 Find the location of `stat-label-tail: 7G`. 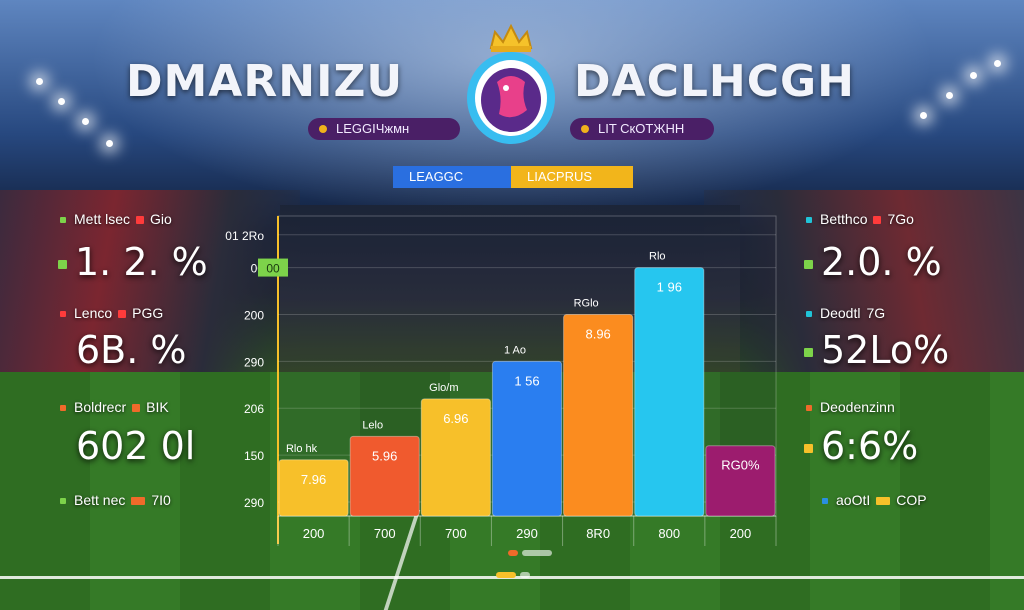

stat-label-tail: 7G is located at coordinates (876, 313).